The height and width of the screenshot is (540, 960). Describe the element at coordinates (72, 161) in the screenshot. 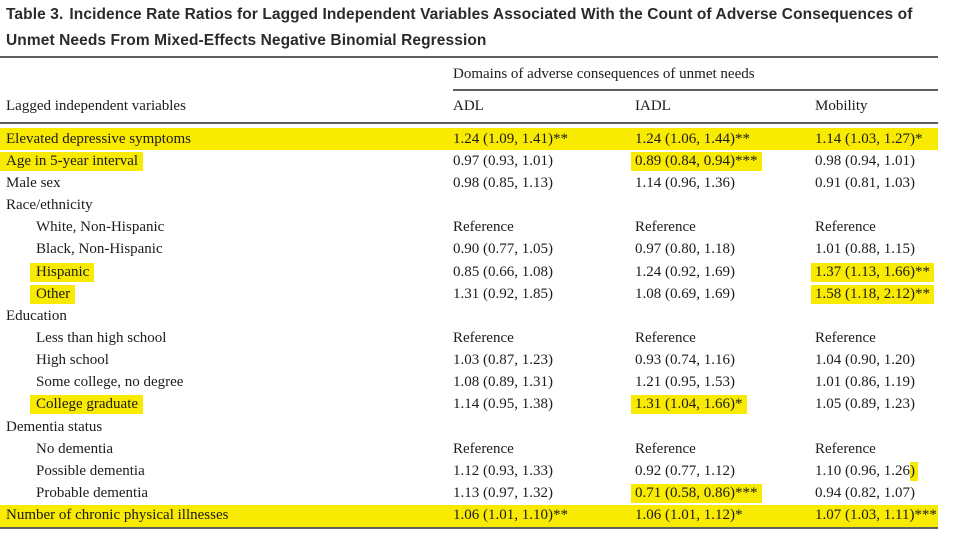

I see `highlight-mark: Age in 5-year interval` at that location.